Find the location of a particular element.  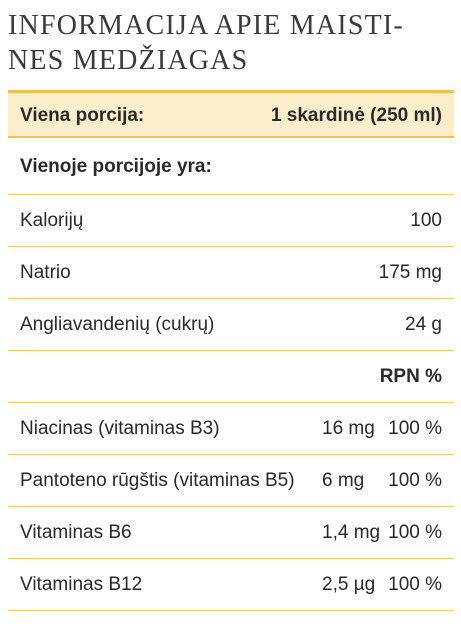

table-row: Natrio 175 mg is located at coordinates (231, 273).